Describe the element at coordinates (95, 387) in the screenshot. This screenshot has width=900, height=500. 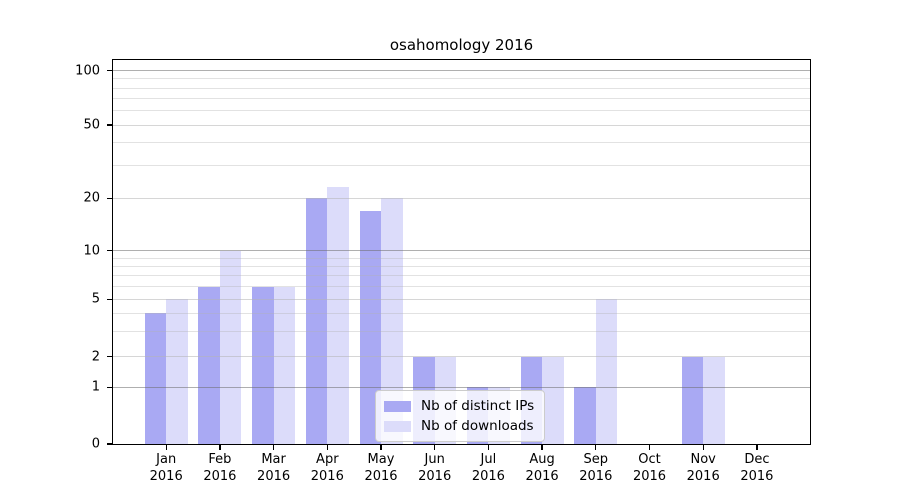
I see `y-tick-label-1: 1` at that location.